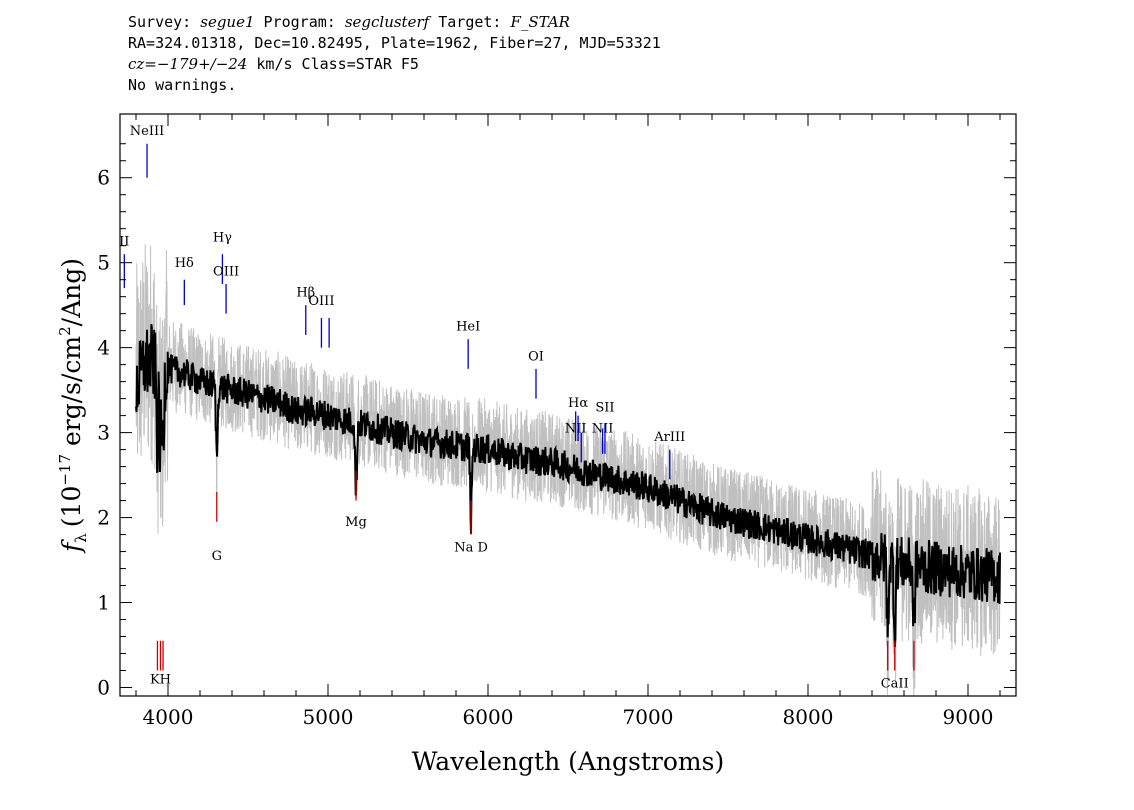 The width and height of the screenshot is (1134, 810). I want to click on y-tick-label: 5, so click(103, 263).